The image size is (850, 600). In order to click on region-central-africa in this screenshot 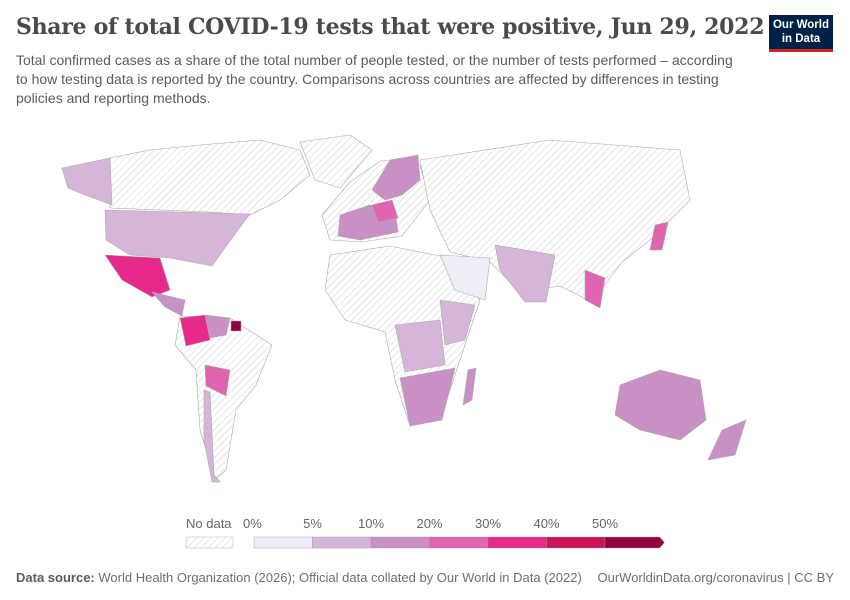, I will do `click(420, 346)`.